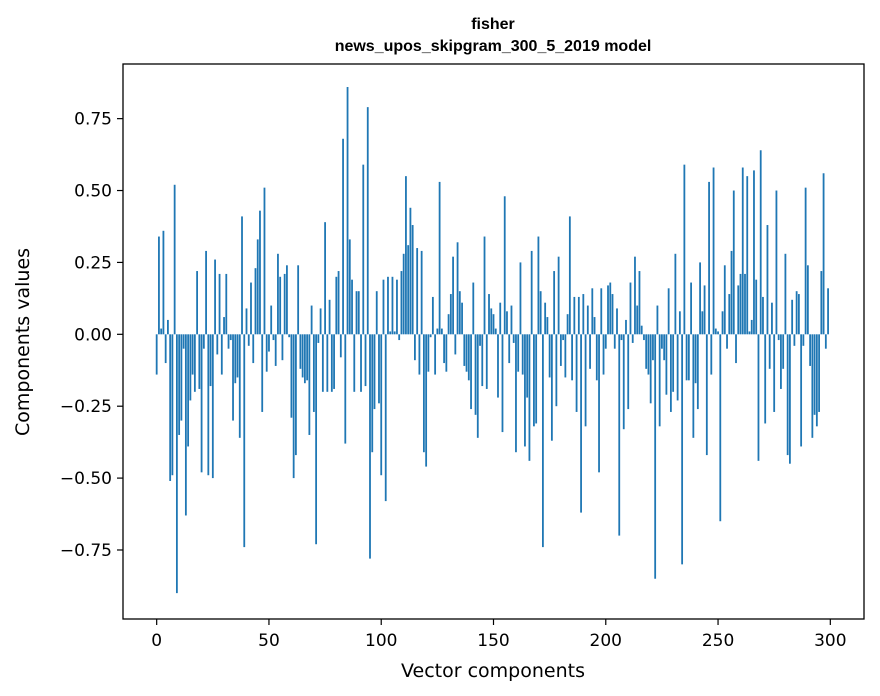  Describe the element at coordinates (23, 342) in the screenshot. I see `y-axis-label: Components values` at that location.